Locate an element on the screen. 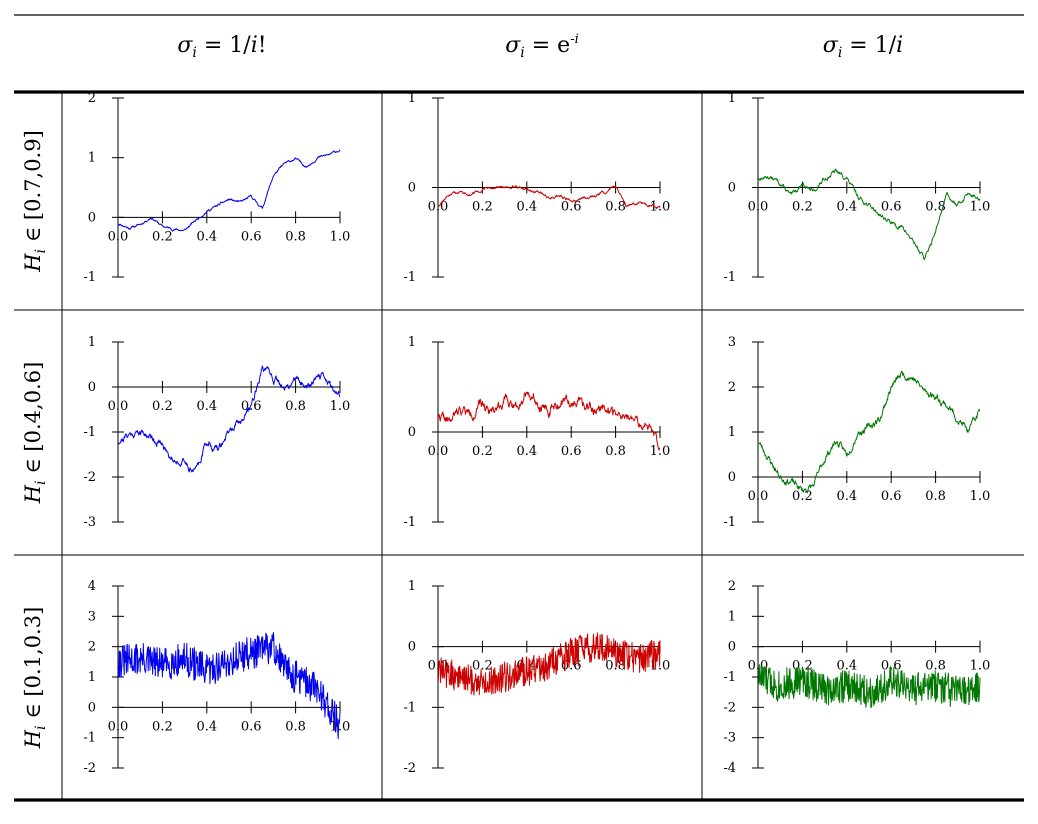 Image resolution: width=1038 pixels, height=824 pixels. row-label: Hi ∈ [0.1,0.3] is located at coordinates (35, 678).